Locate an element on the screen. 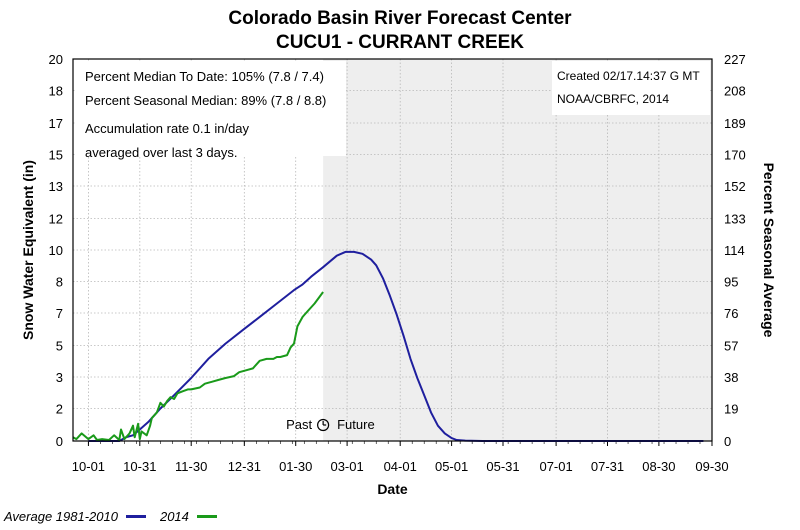 This screenshot has width=800, height=530. y-tick-label: 17 is located at coordinates (56, 123).